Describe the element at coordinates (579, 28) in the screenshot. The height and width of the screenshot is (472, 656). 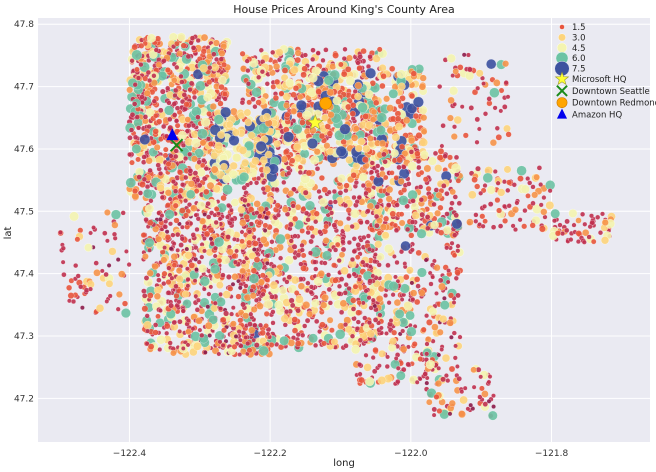
I see `legend-size-label: 1.5` at that location.